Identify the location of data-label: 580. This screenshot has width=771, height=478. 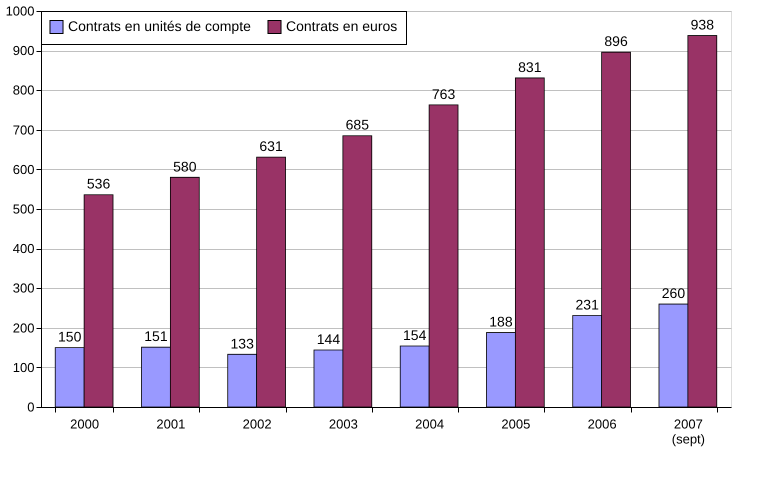
(185, 166).